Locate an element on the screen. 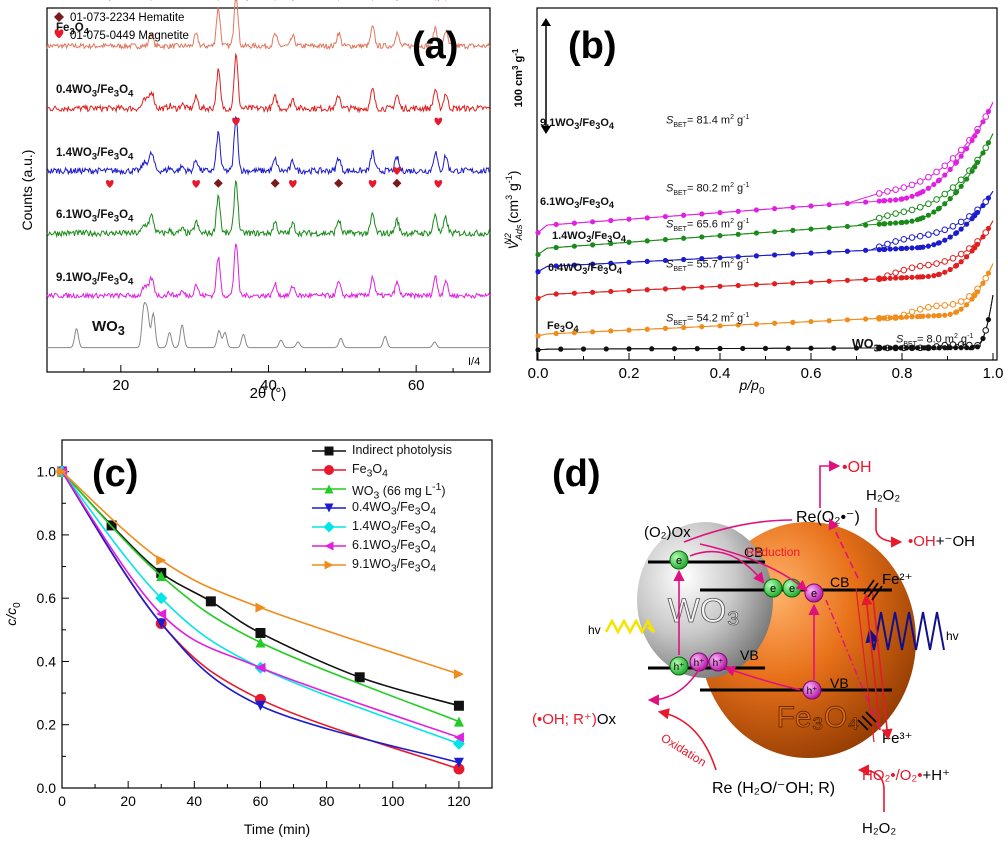  oh-radical-top: •OH is located at coordinates (857, 467).